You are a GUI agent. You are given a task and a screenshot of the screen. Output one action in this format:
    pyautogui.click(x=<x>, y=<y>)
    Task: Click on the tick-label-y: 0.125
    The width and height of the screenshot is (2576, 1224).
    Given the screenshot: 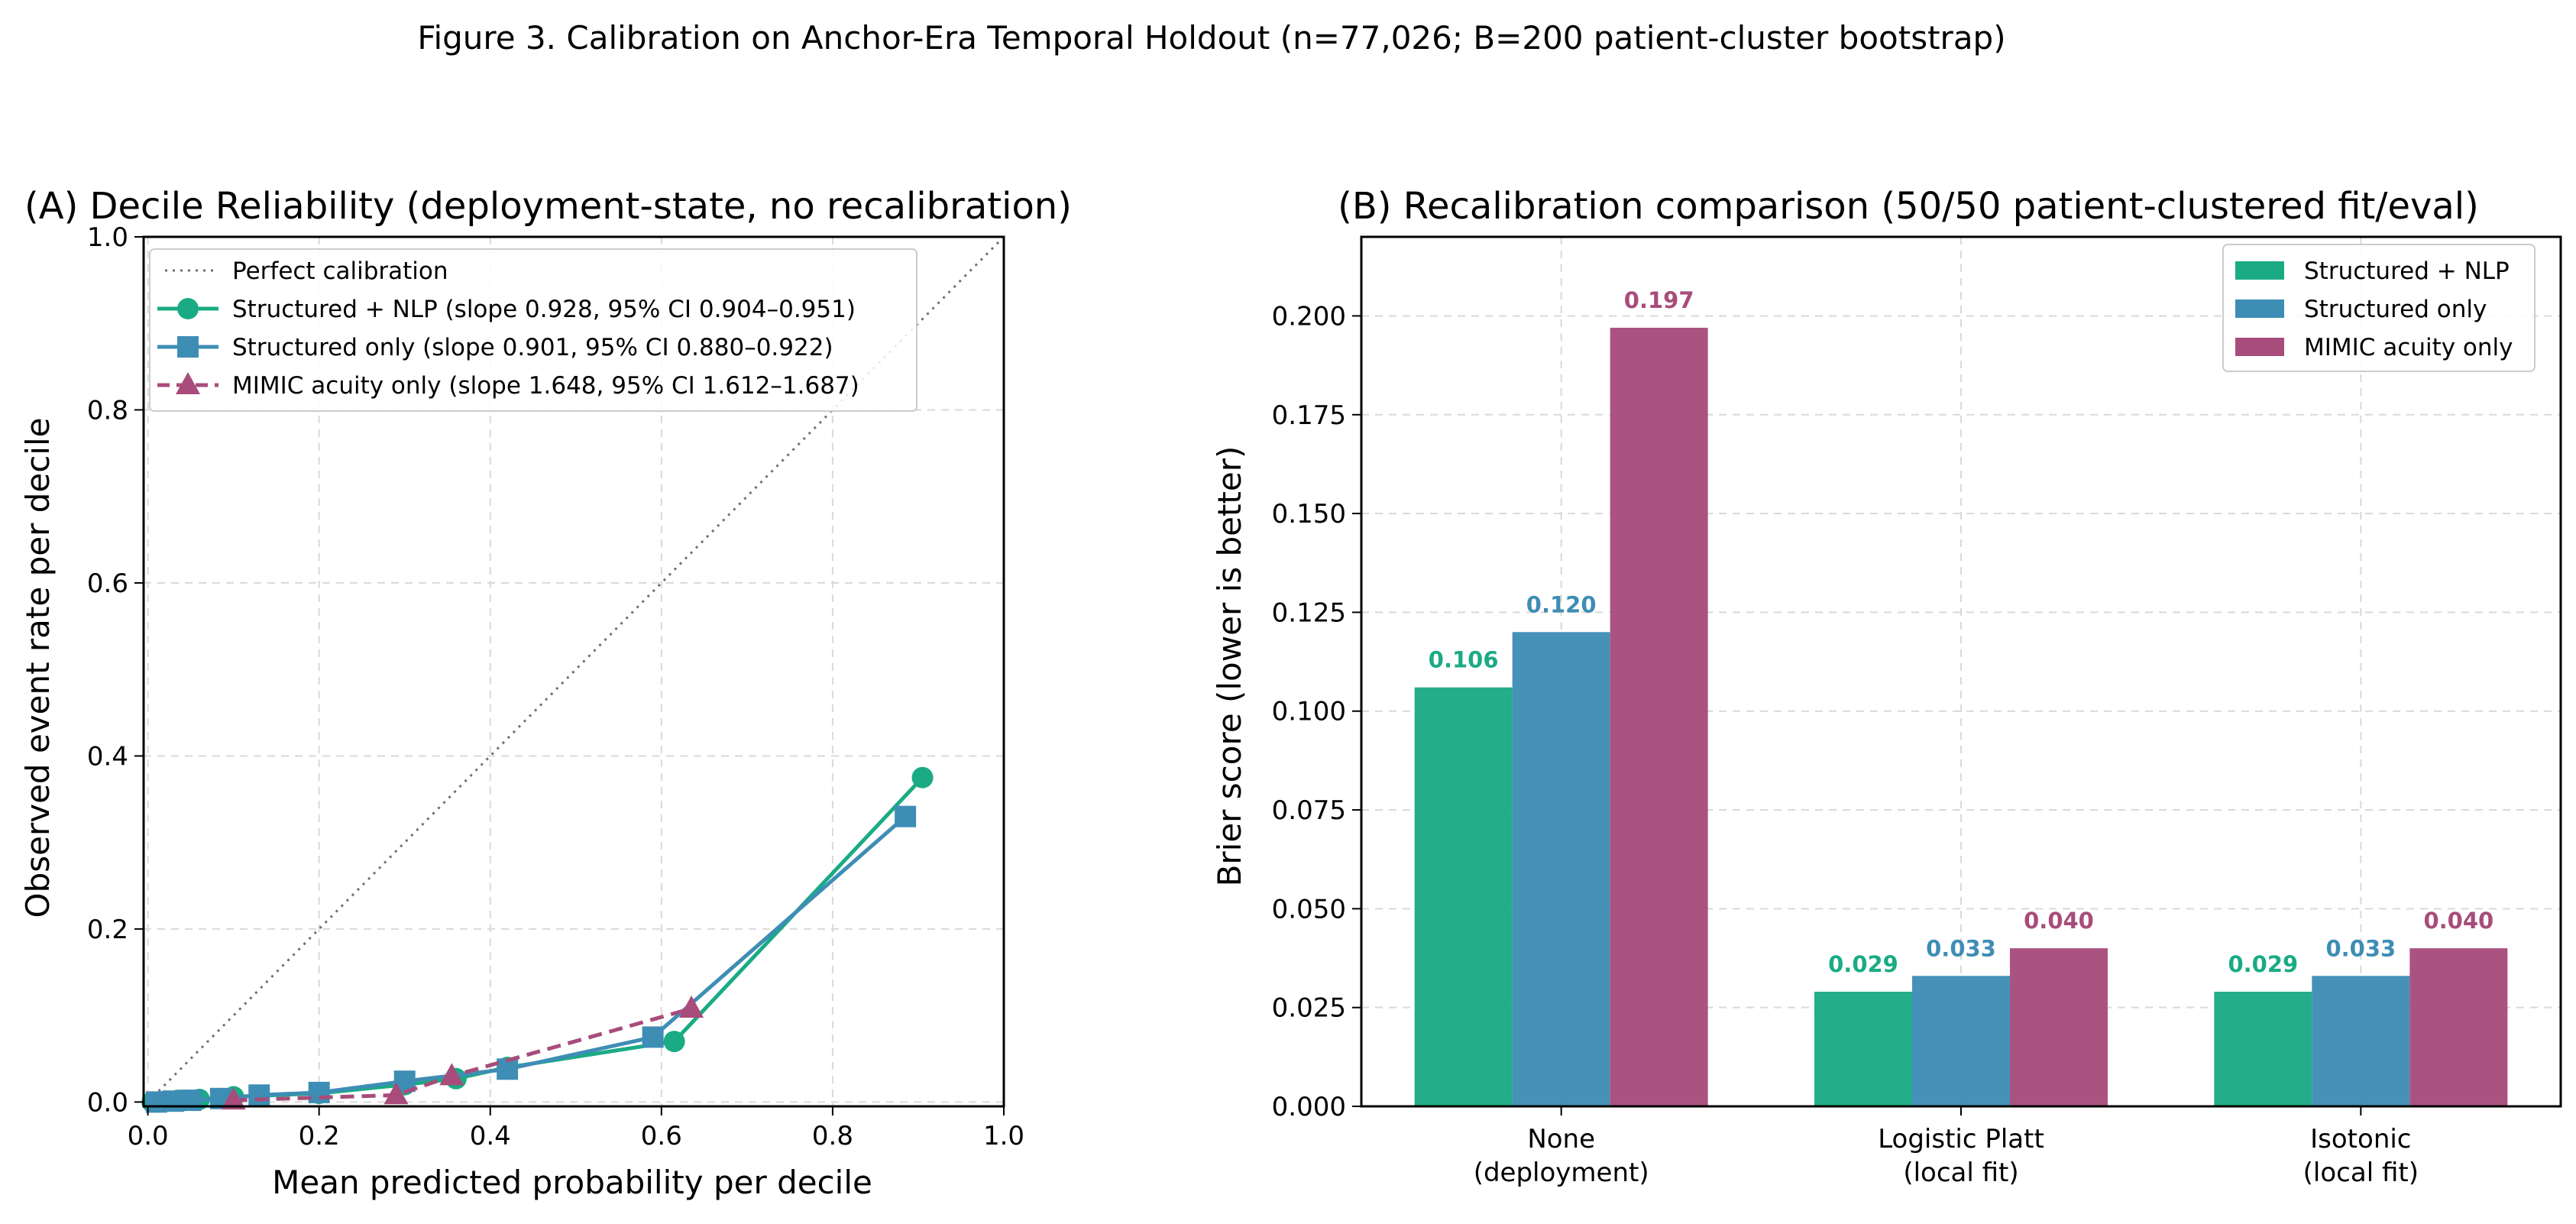 What is the action you would take?
    pyautogui.click(x=1309, y=612)
    